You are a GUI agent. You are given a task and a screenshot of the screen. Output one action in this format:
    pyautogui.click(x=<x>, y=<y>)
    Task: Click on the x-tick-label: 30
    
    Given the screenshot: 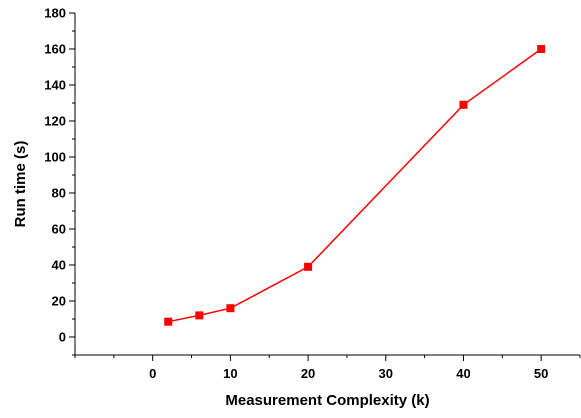 What is the action you would take?
    pyautogui.click(x=386, y=373)
    